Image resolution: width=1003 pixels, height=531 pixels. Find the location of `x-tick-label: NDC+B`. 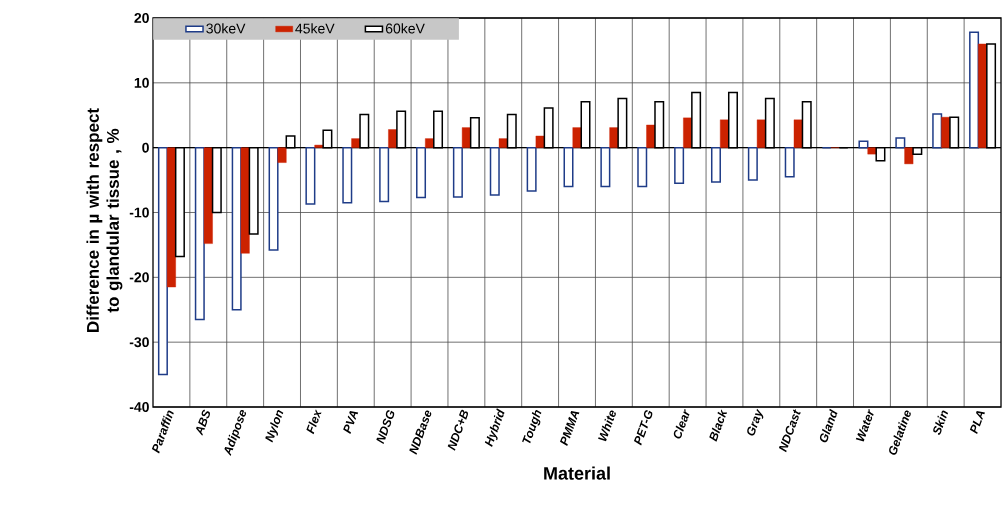

x-tick-label: NDC+B is located at coordinates (458, 430).